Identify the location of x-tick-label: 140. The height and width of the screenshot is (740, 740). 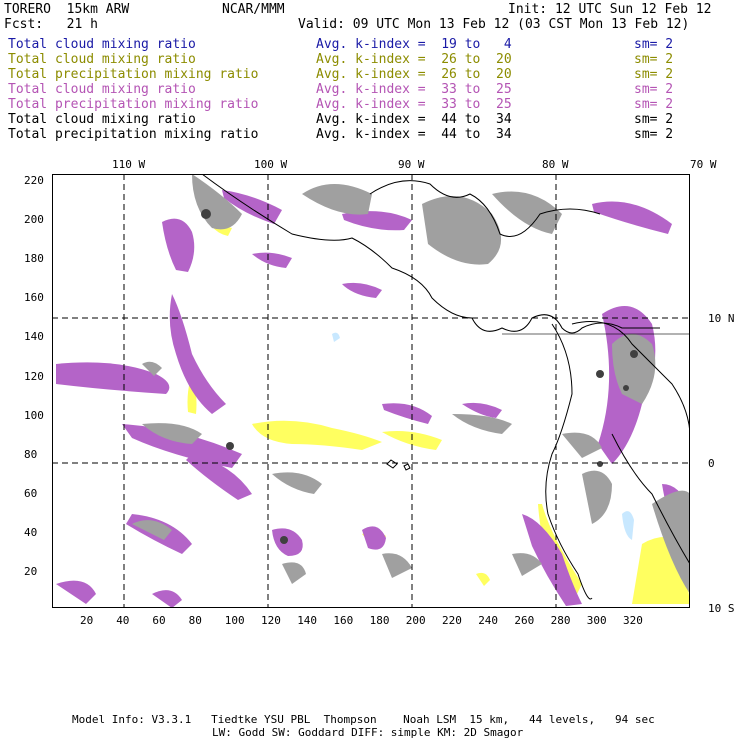
(307, 620).